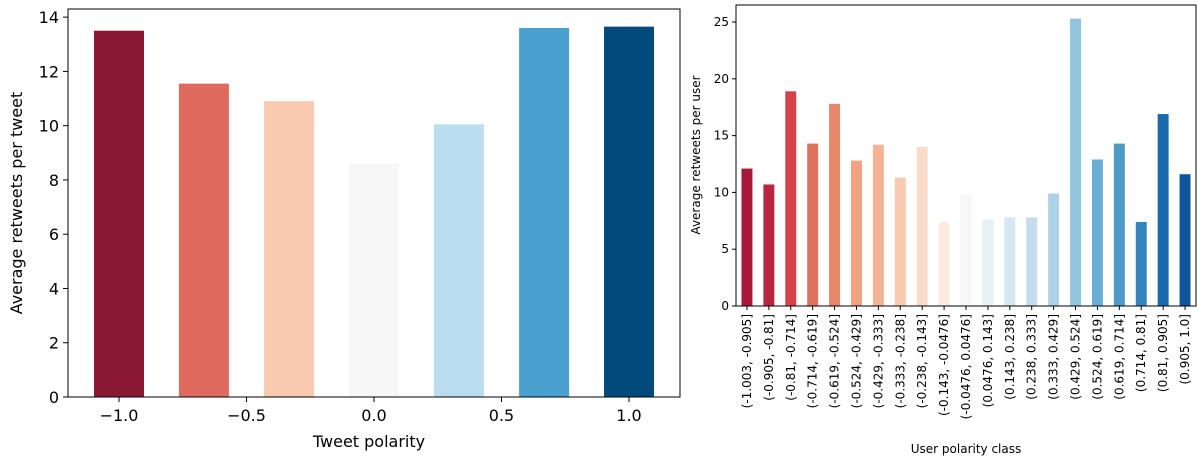 The width and height of the screenshot is (1199, 458). Describe the element at coordinates (944, 365) in the screenshot. I see `right-x-tick-label: (-0.143, -0.0476]` at that location.